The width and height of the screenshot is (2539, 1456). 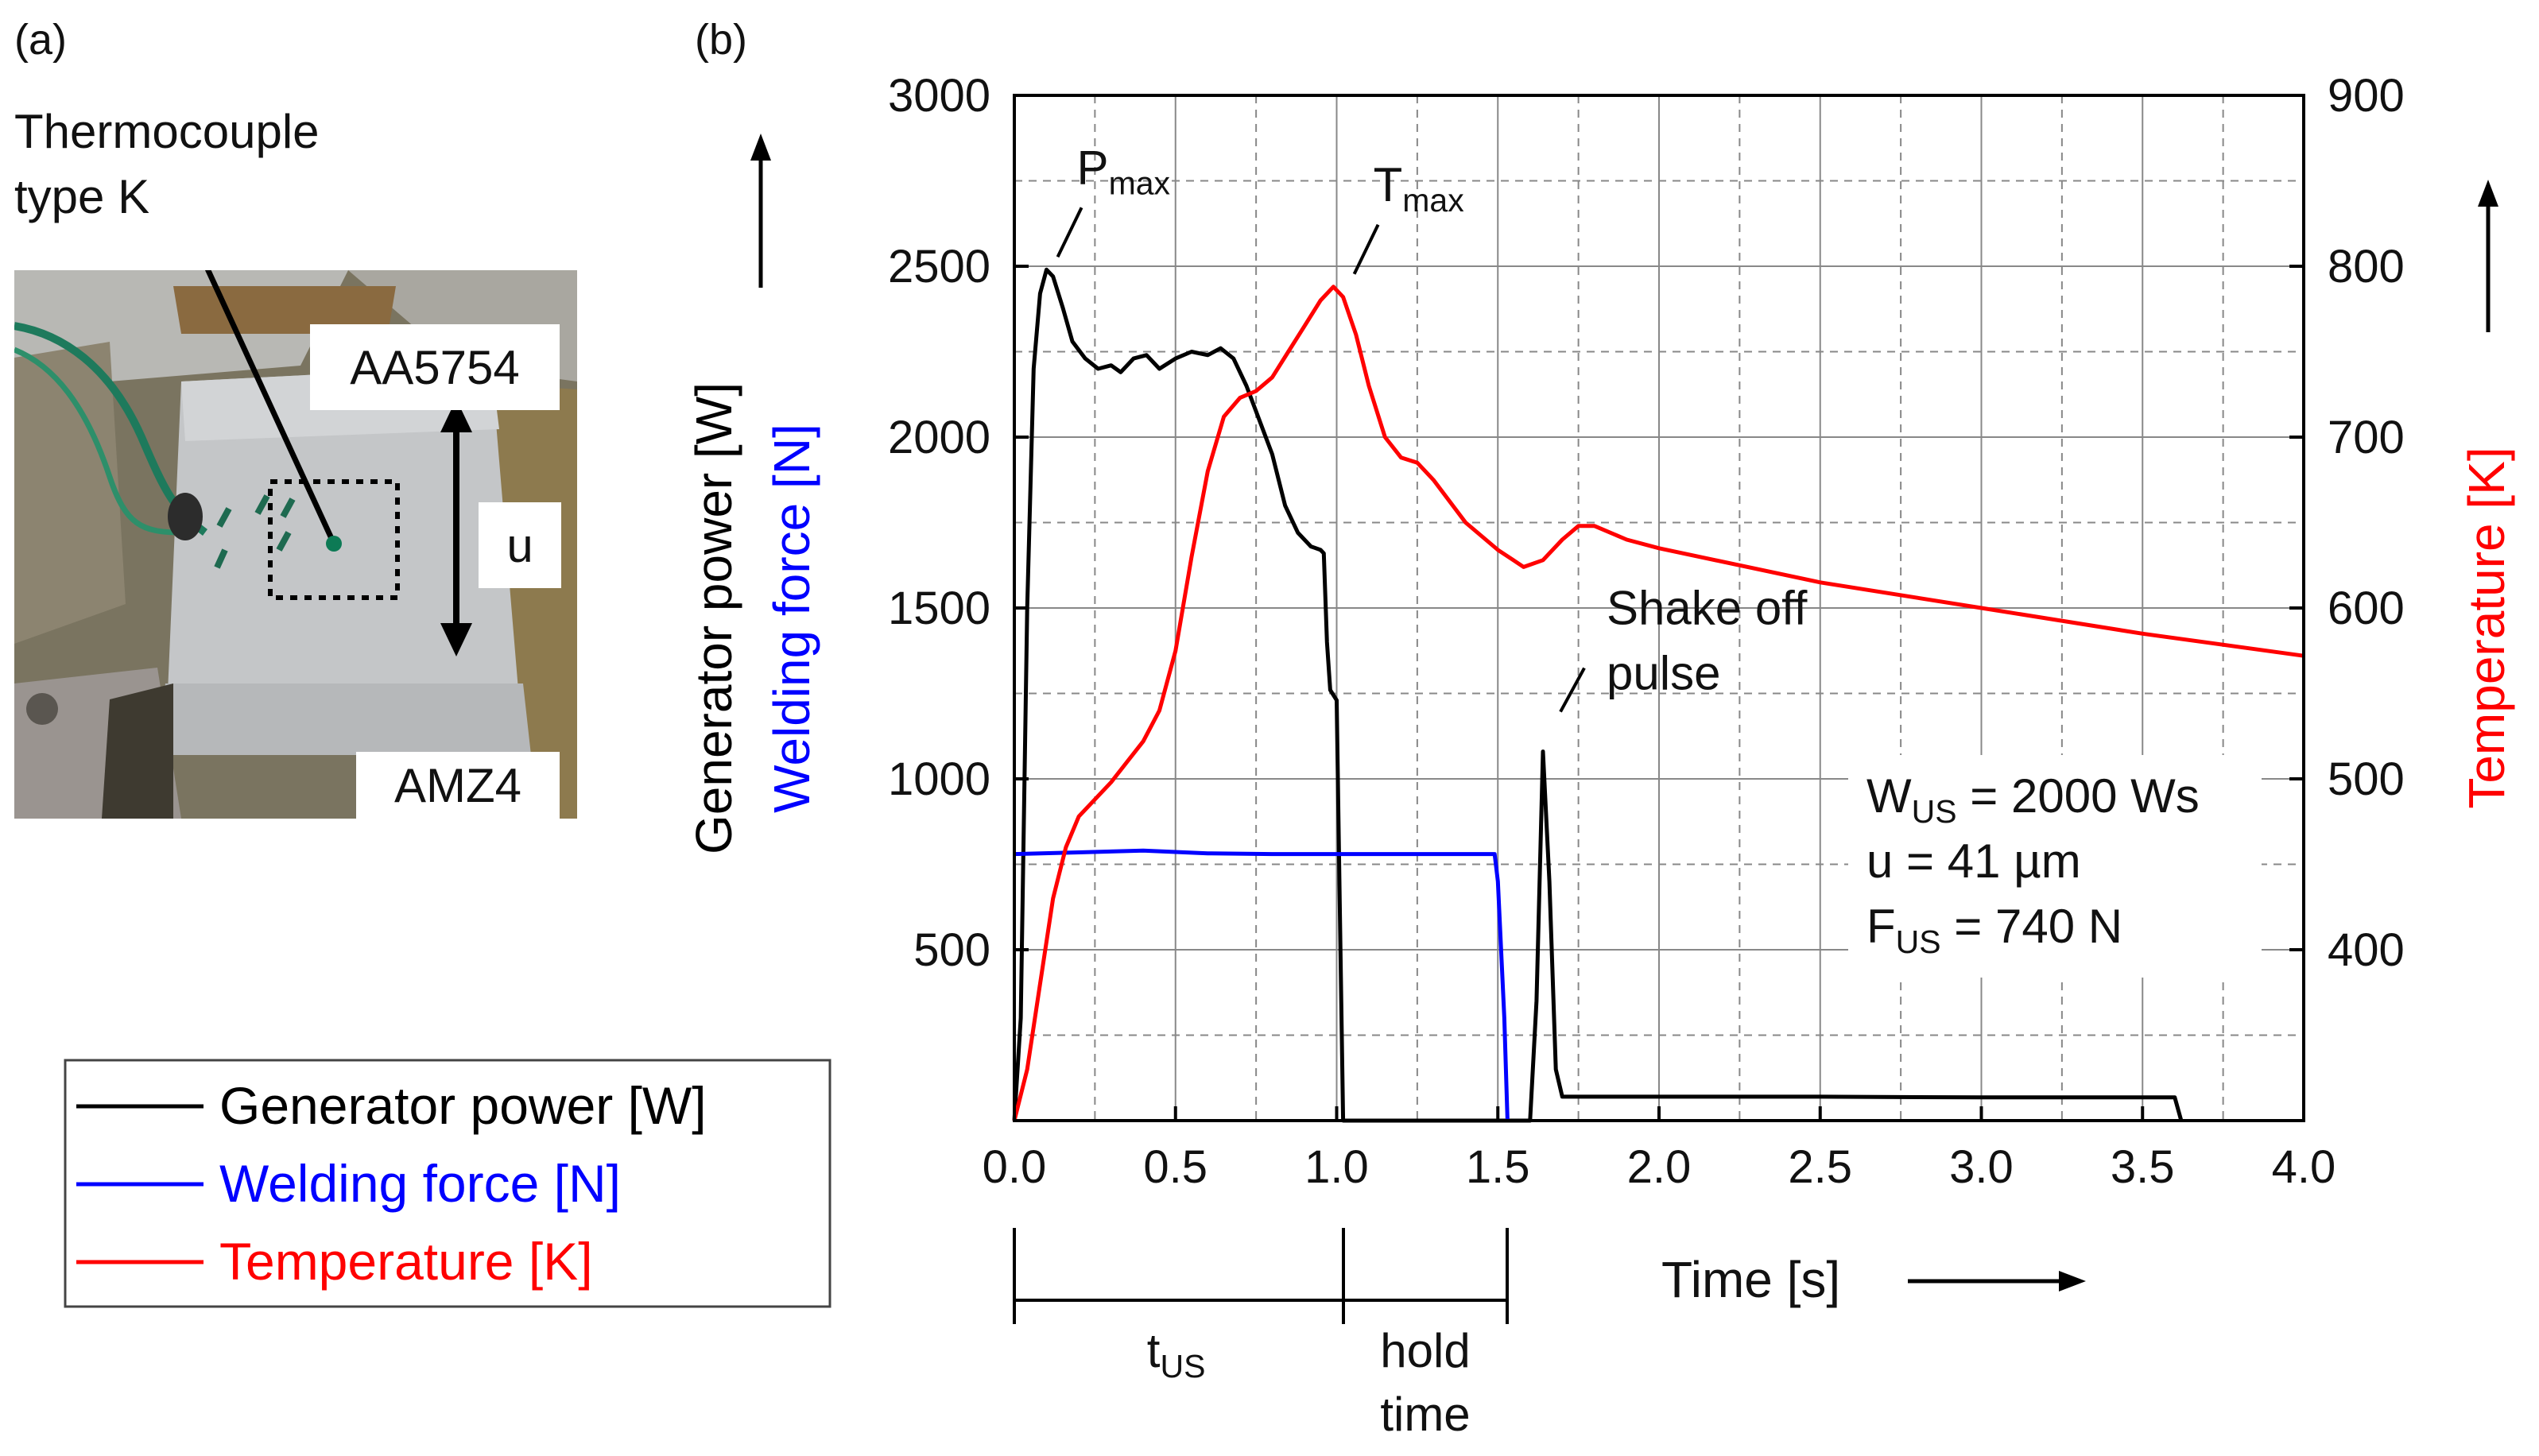 I want to click on param-line: WUS = 2000 Ws, so click(x=2033, y=799).